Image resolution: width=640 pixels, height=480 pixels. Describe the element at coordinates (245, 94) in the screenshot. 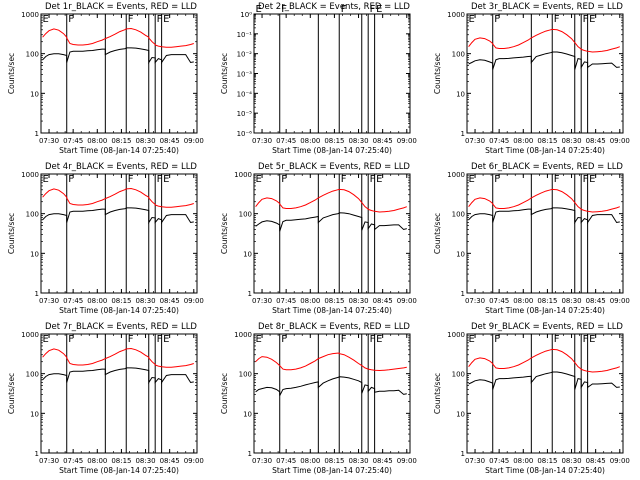

I see `y-tick-label: 10⁻⁴` at that location.